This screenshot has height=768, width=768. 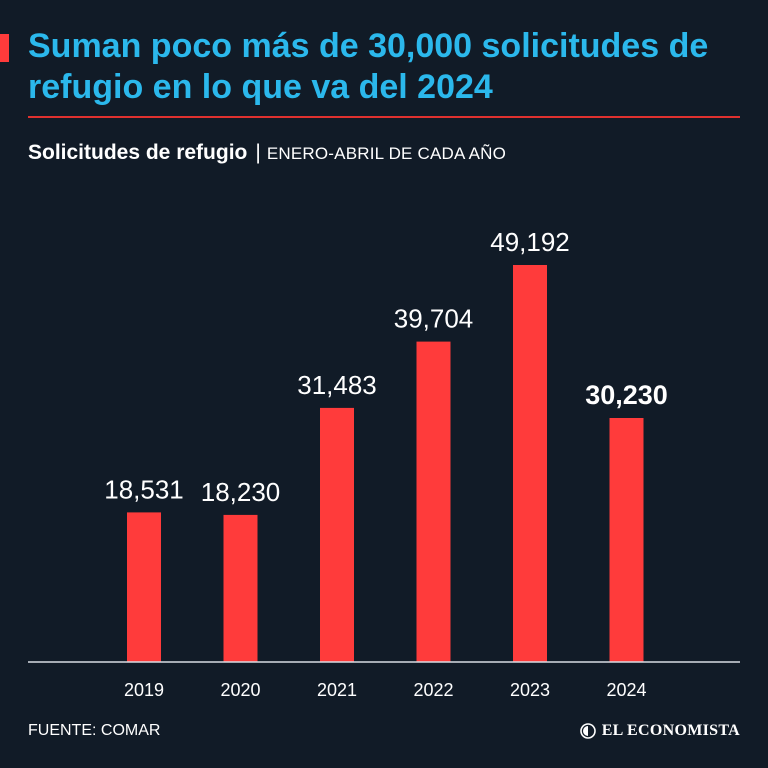 What do you see at coordinates (433, 501) in the screenshot?
I see `bar-2022` at bounding box center [433, 501].